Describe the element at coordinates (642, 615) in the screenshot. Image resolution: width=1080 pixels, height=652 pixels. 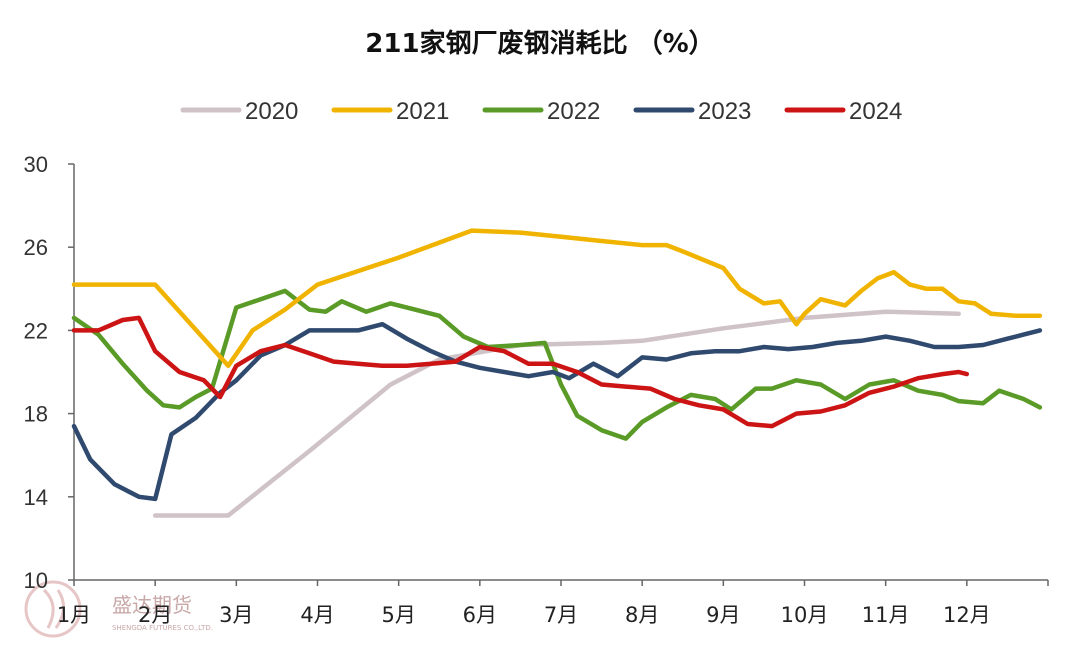
I see `x-tick-label: 8月` at that location.